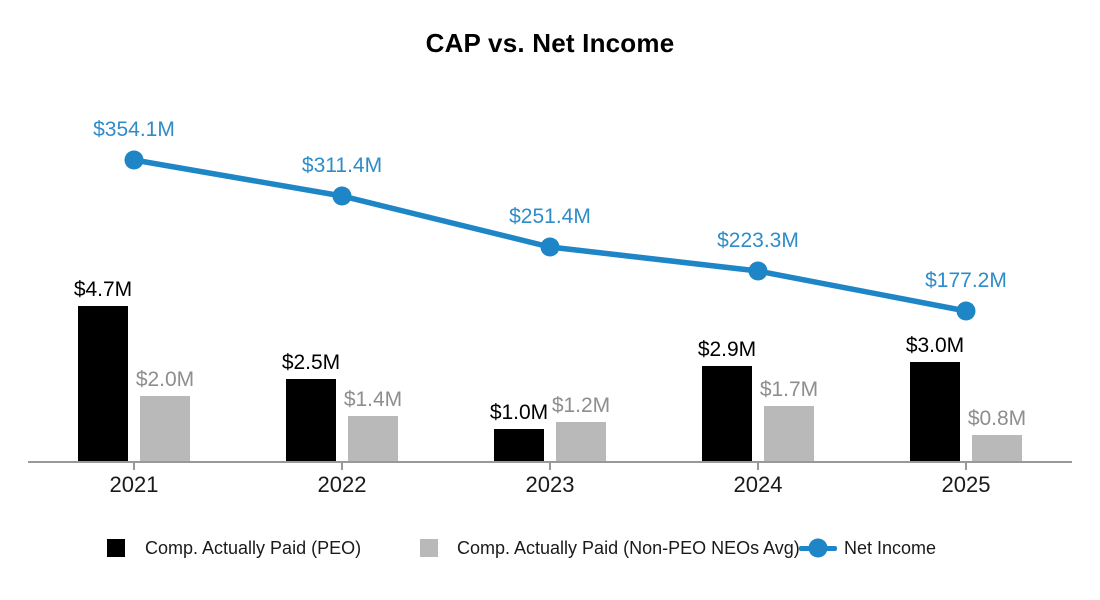  Describe the element at coordinates (758, 271) in the screenshot. I see `net-income-point-2024` at that location.